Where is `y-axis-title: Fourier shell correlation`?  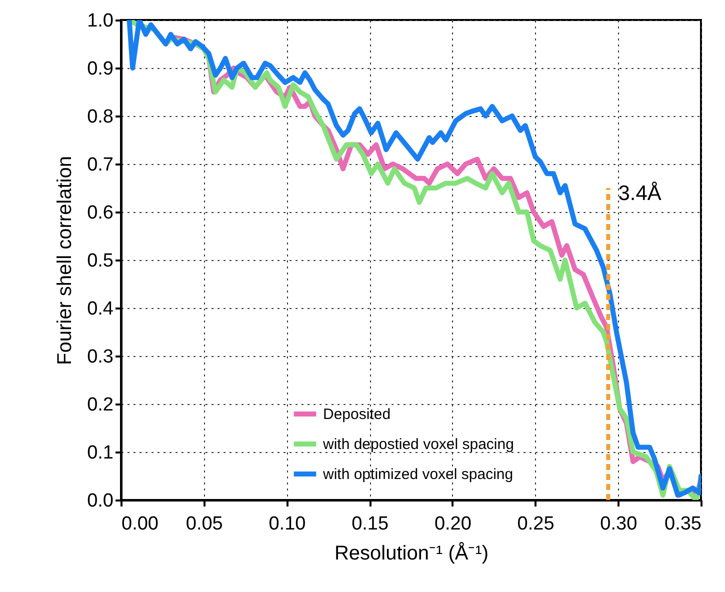
y-axis-title: Fourier shell correlation is located at coordinates (65, 260).